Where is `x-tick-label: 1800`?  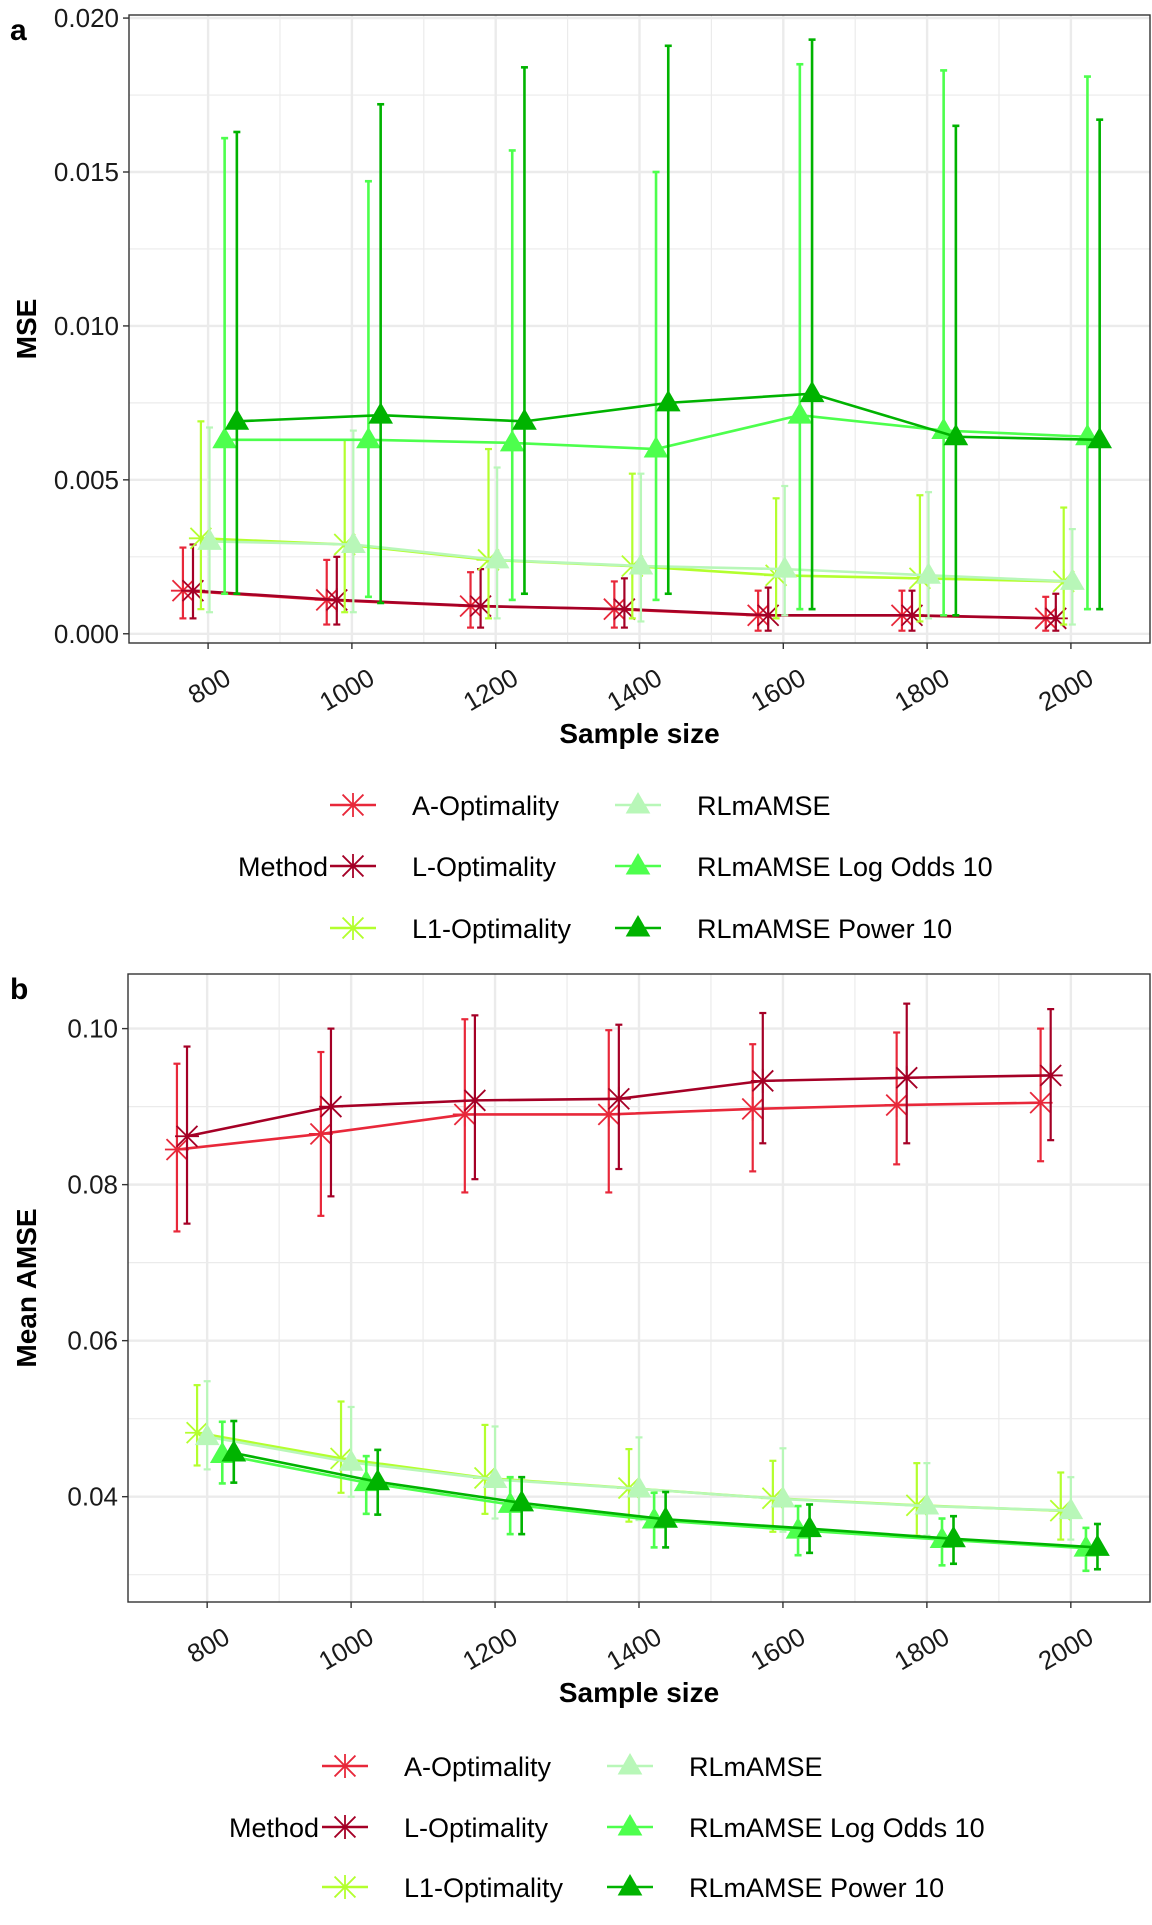 x-tick-label: 1800 is located at coordinates (921, 689).